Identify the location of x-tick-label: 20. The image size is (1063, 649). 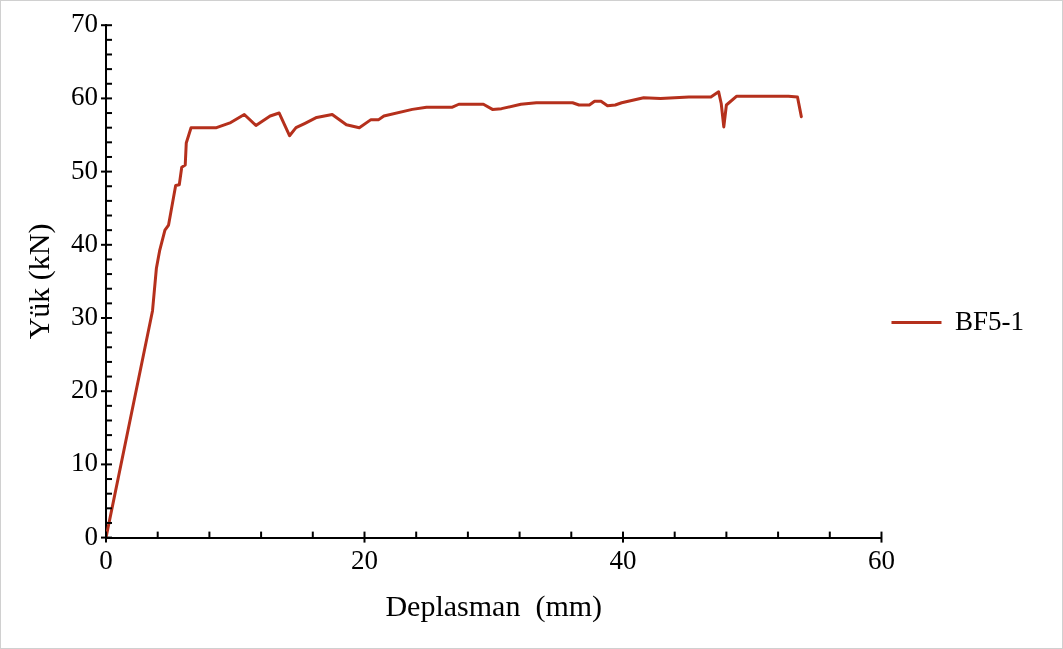
(364, 559).